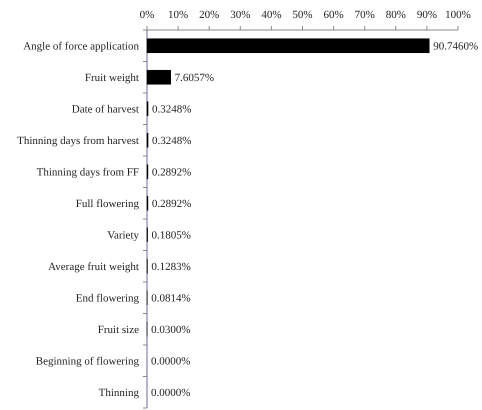  What do you see at coordinates (119, 393) in the screenshot?
I see `y-tick-label: Thinning` at bounding box center [119, 393].